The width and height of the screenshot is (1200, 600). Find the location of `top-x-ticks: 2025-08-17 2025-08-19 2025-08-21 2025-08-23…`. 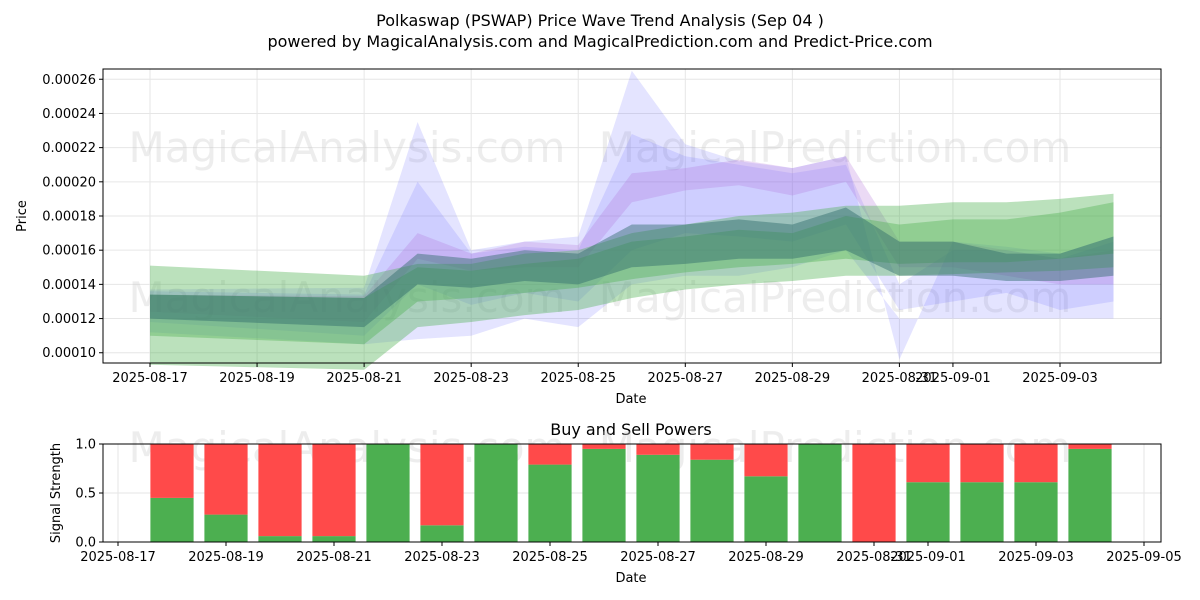

top-x-ticks: 2025-08-17 2025-08-19 2025-08-21 2025-08-23… is located at coordinates (605, 374).